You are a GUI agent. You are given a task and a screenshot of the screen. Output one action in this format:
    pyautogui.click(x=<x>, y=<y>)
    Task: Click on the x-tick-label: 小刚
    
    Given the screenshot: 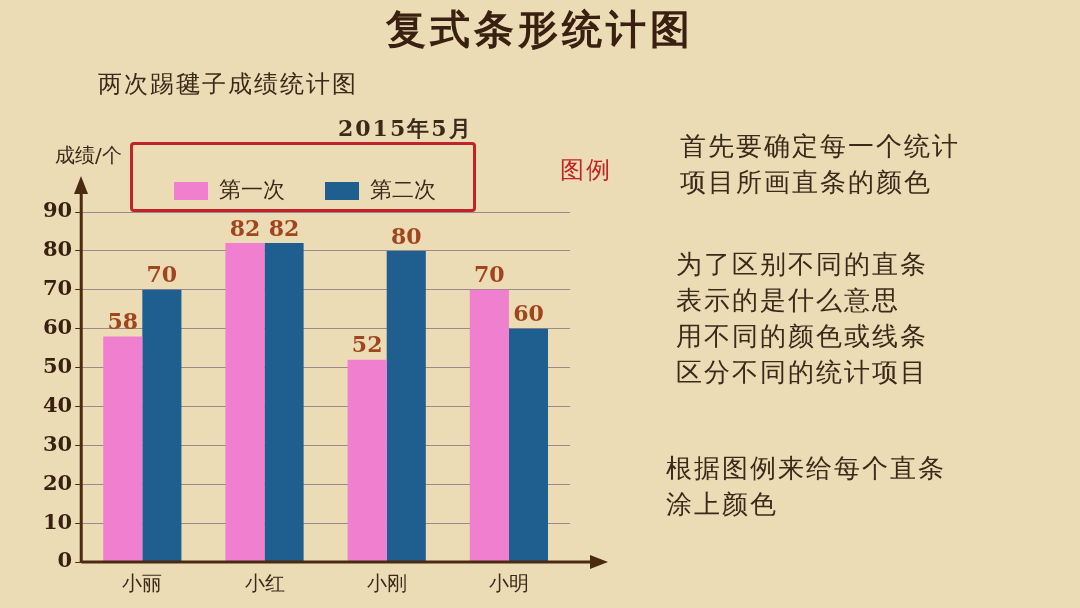 What is the action you would take?
    pyautogui.click(x=386, y=583)
    